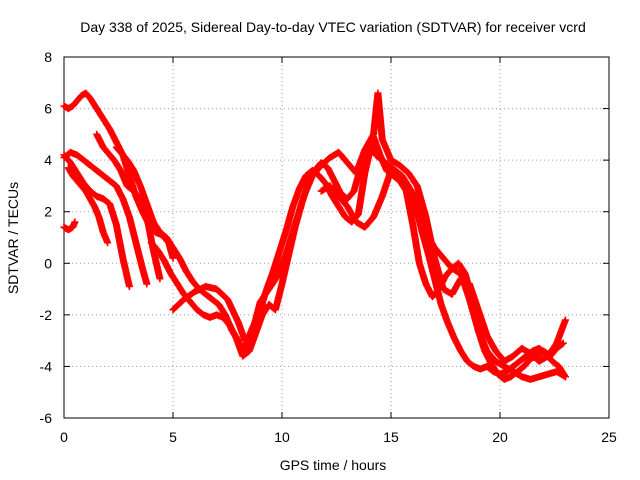 This screenshot has height=480, width=640. Describe the element at coordinates (282, 437) in the screenshot. I see `x-tick-label: 10` at that location.